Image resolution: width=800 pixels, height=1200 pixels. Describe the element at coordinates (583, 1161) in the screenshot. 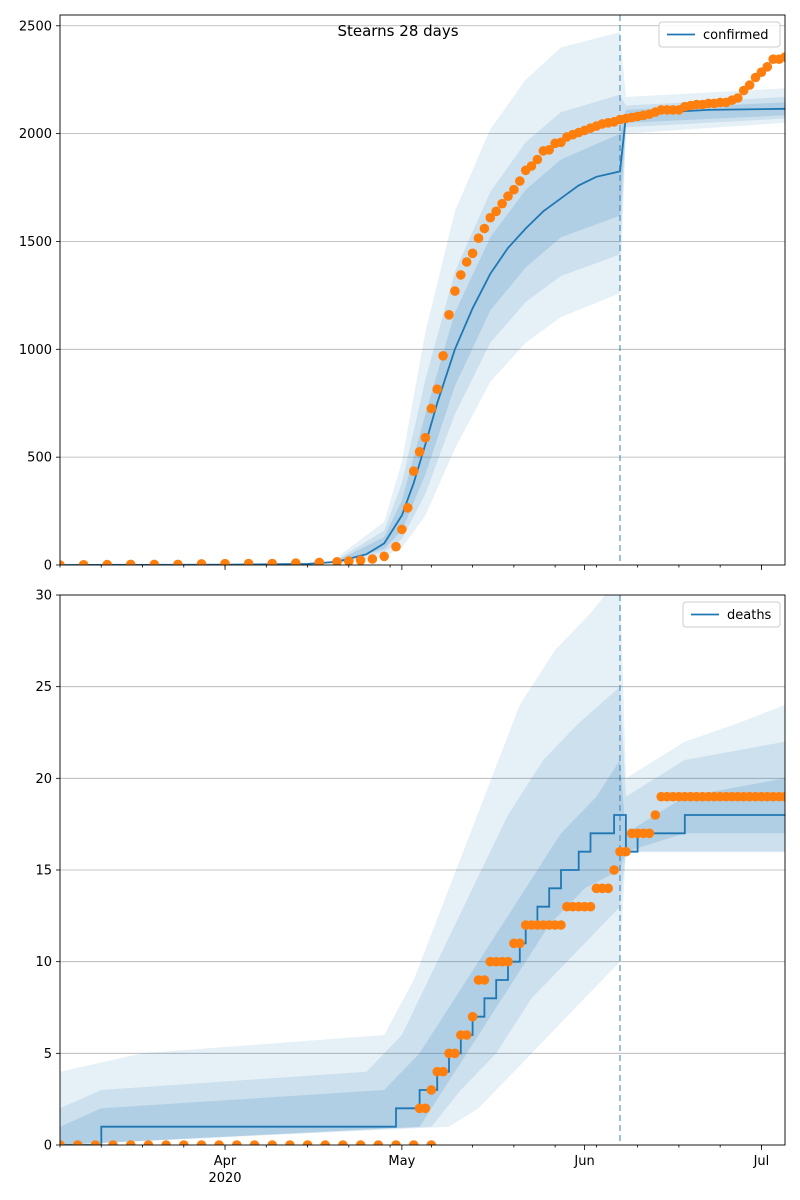

I see `x-tick-label: Jun` at that location.